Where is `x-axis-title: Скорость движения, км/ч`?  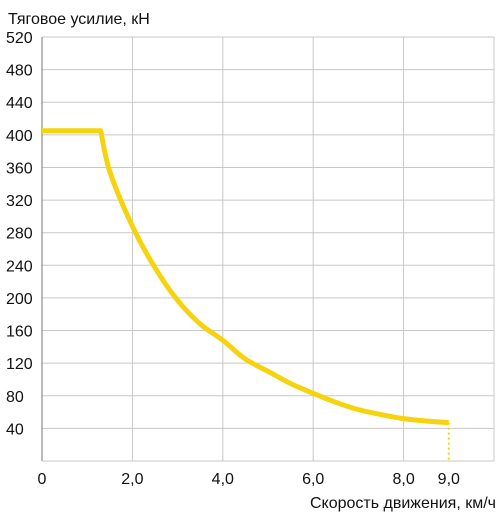
x-axis-title: Скорость движения, км/ч is located at coordinates (403, 503).